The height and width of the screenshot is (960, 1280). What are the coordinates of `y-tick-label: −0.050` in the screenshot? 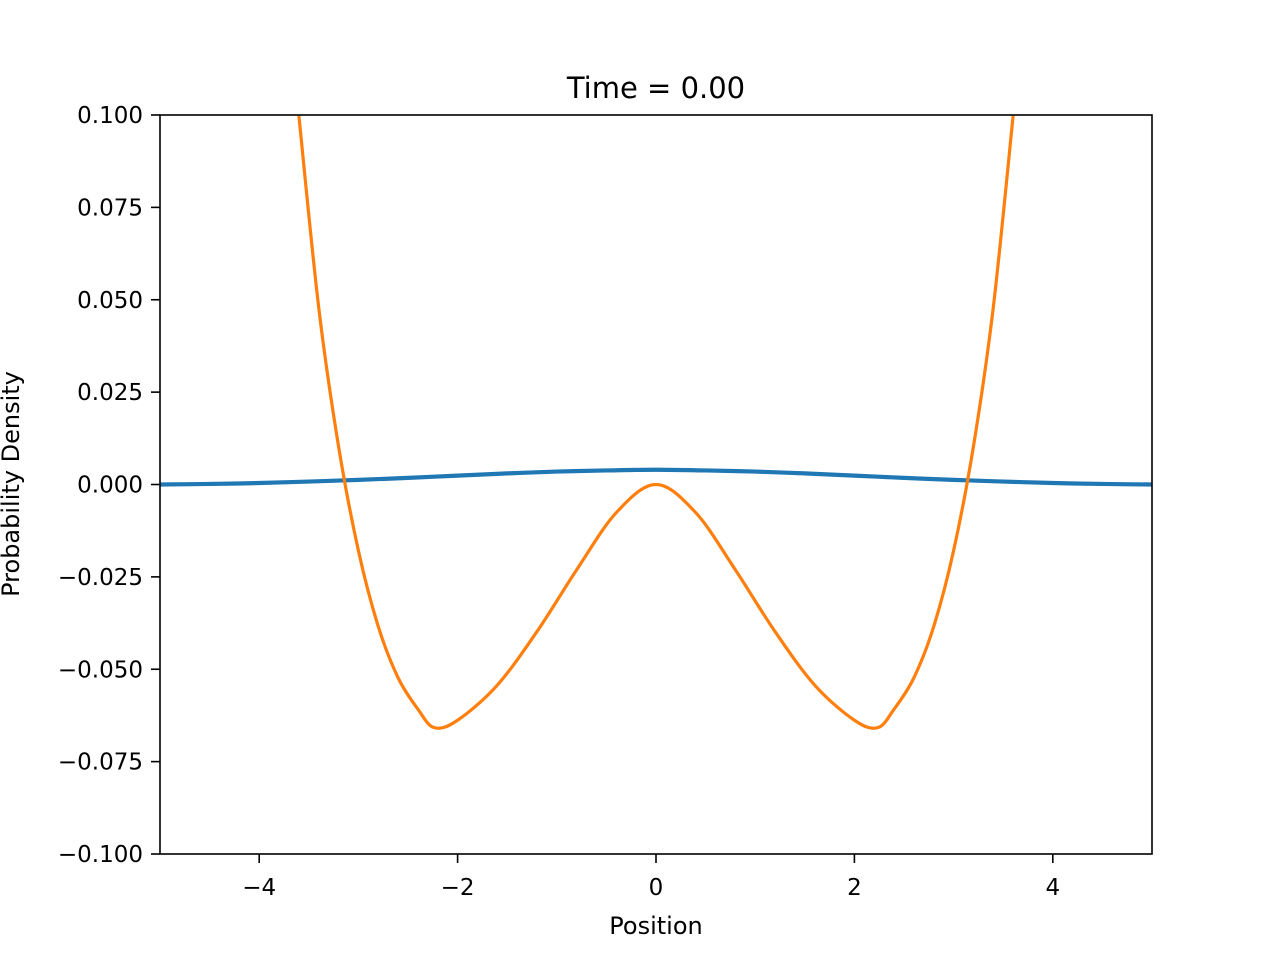 It's located at (100, 670).